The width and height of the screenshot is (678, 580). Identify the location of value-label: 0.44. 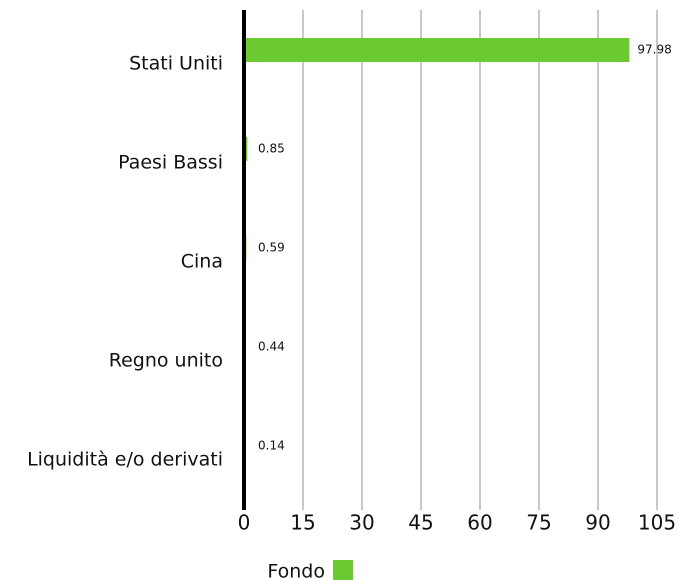
(271, 347).